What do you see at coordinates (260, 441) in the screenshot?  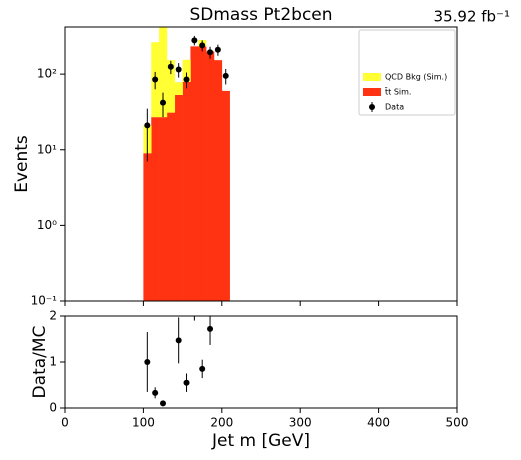 I see `x-axis-label: Jet m [GeV]` at bounding box center [260, 441].